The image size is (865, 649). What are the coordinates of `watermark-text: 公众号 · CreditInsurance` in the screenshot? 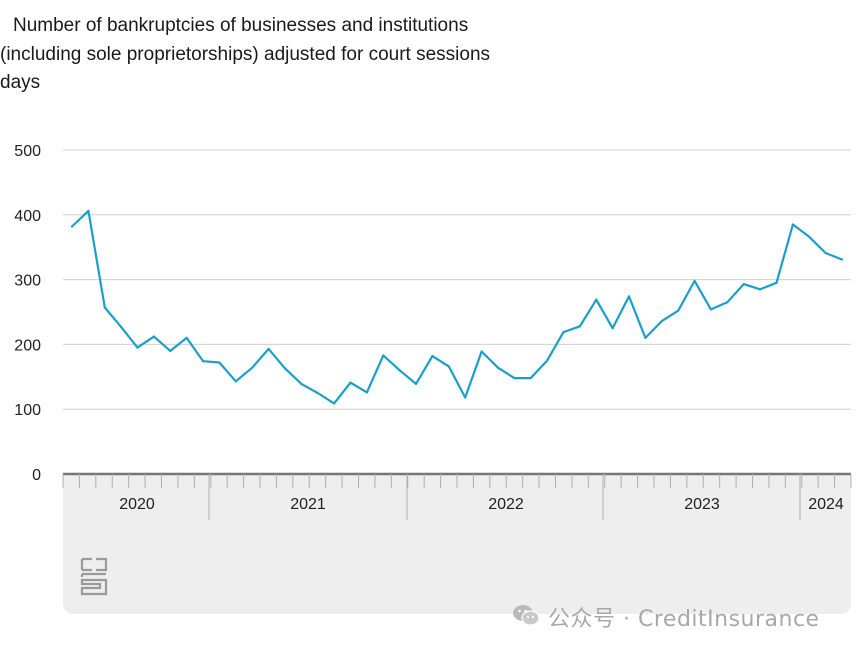 It's located at (684, 619).